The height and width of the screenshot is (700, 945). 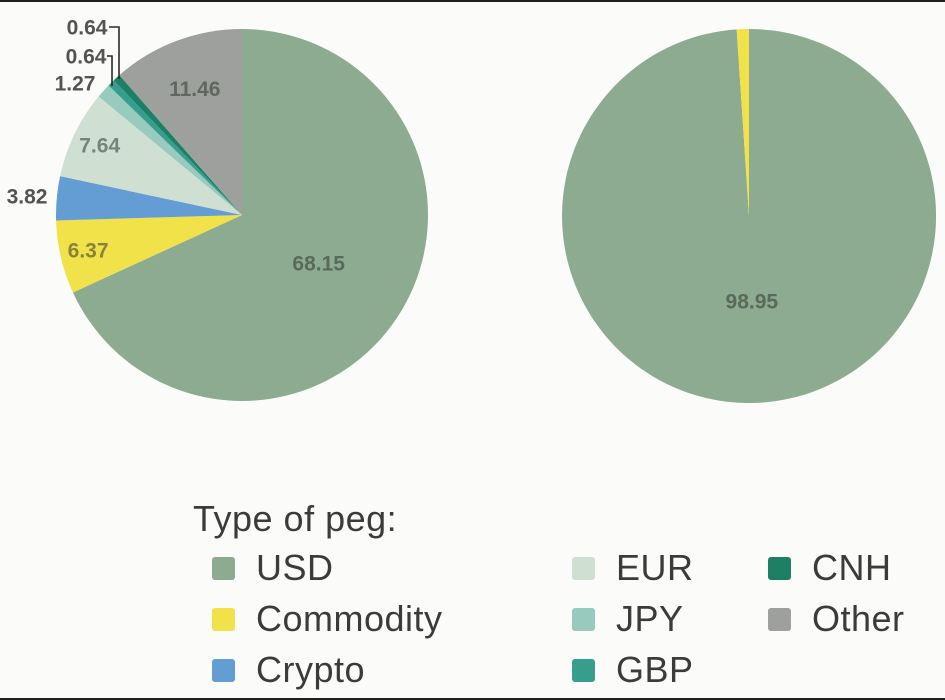 I want to click on left-pie-value-label-other: 11.46, so click(x=194, y=89).